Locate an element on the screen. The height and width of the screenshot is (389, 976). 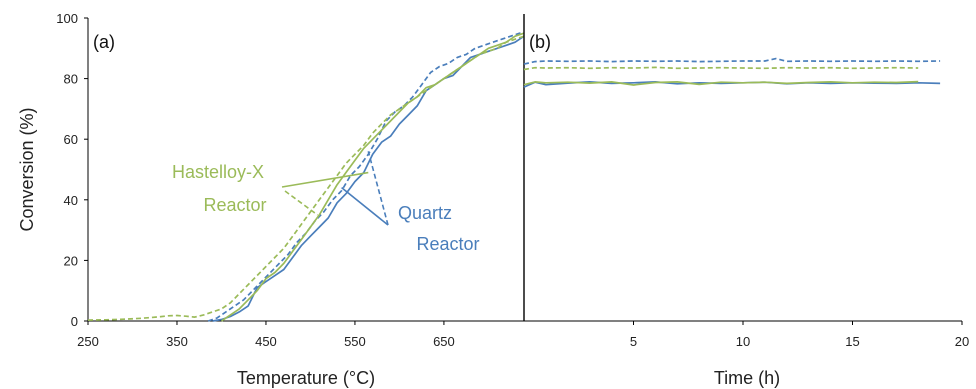
x-tick-label: 20 is located at coordinates (962, 341).